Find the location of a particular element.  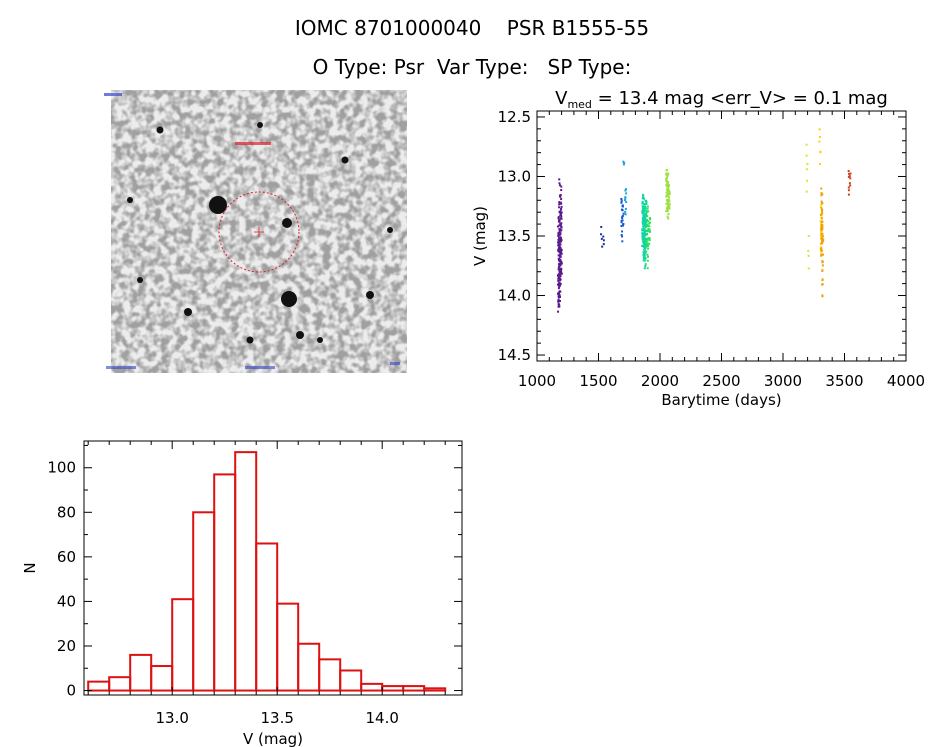

hist-x-axis-label: V (mag) is located at coordinates (273, 738).